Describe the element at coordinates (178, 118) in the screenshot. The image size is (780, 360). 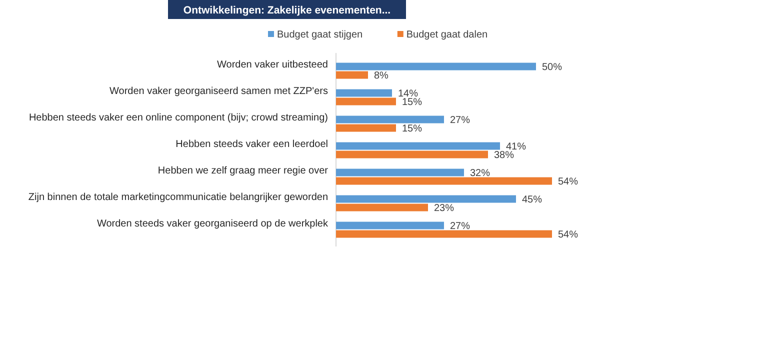
I see `y-tick-label: Hebben steeds vaker een online component (bijv; crowd streaming)` at that location.